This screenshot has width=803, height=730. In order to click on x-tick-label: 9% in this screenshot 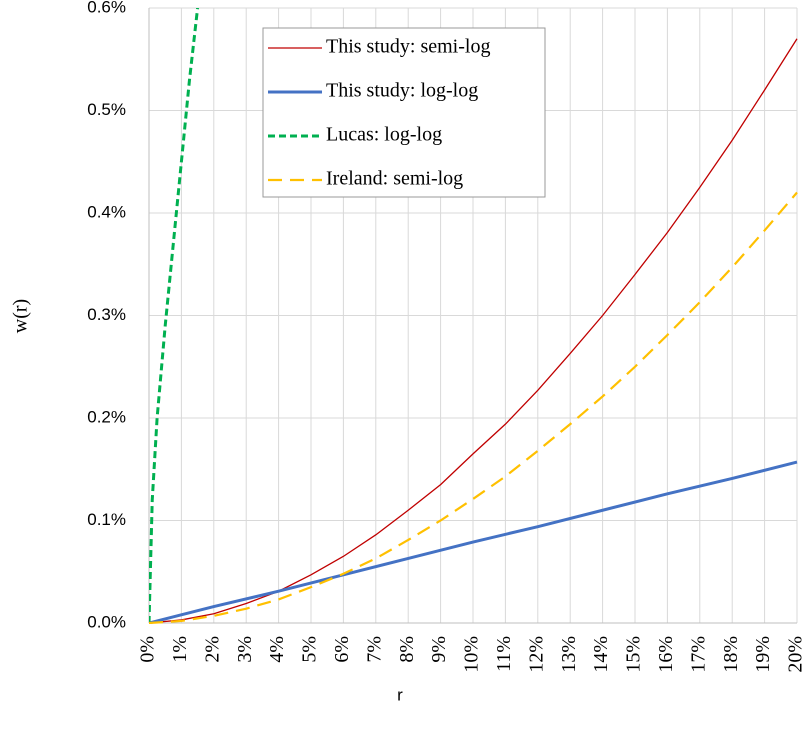, I will do `click(439, 649)`.